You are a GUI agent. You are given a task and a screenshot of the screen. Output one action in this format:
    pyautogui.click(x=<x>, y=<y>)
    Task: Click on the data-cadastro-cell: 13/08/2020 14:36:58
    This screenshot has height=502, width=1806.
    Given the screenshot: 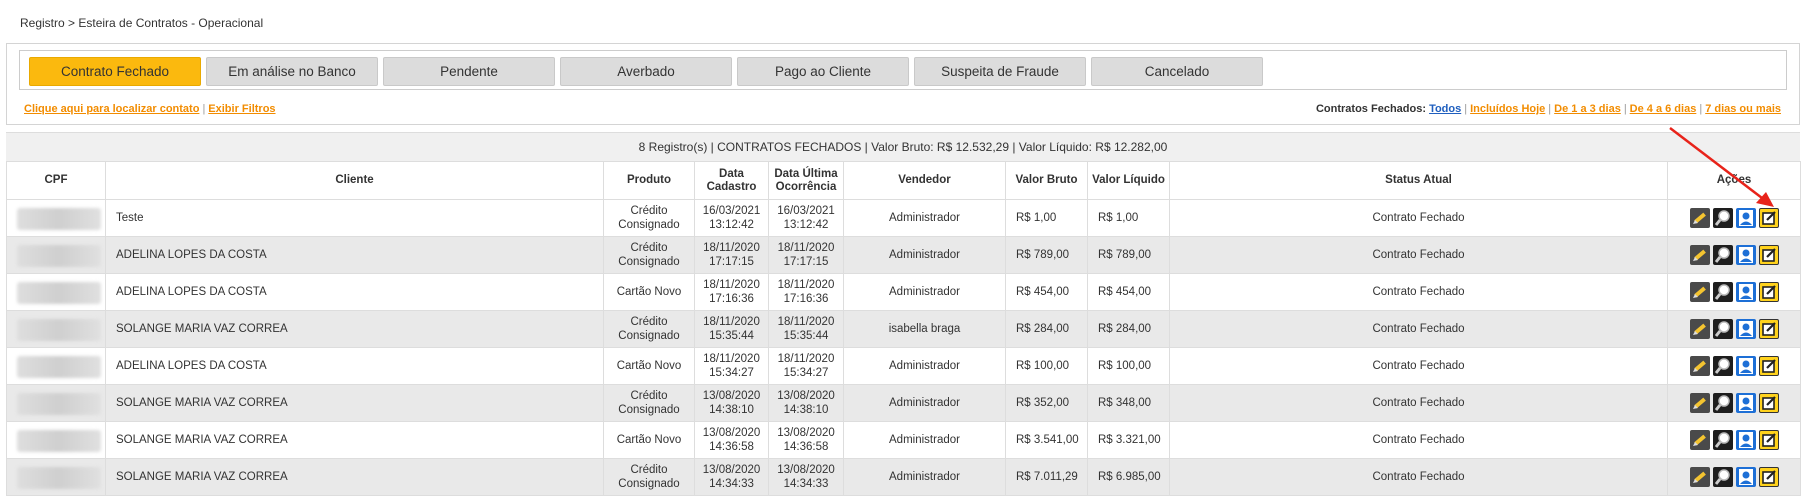 What is the action you would take?
    pyautogui.click(x=731, y=440)
    